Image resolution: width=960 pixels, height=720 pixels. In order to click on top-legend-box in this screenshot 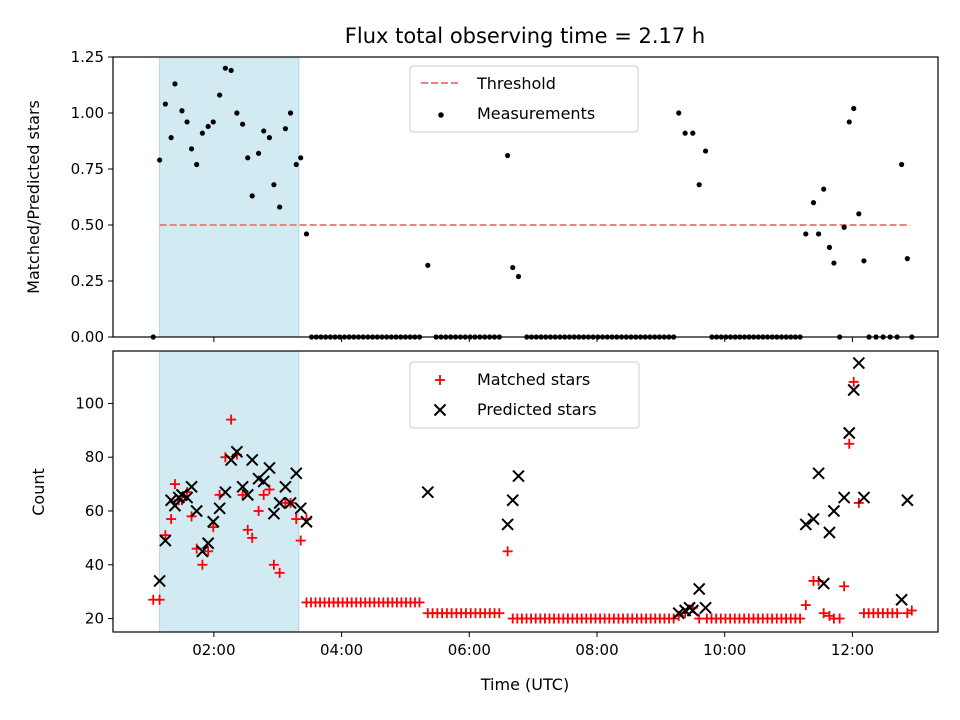, I will do `click(524, 99)`.